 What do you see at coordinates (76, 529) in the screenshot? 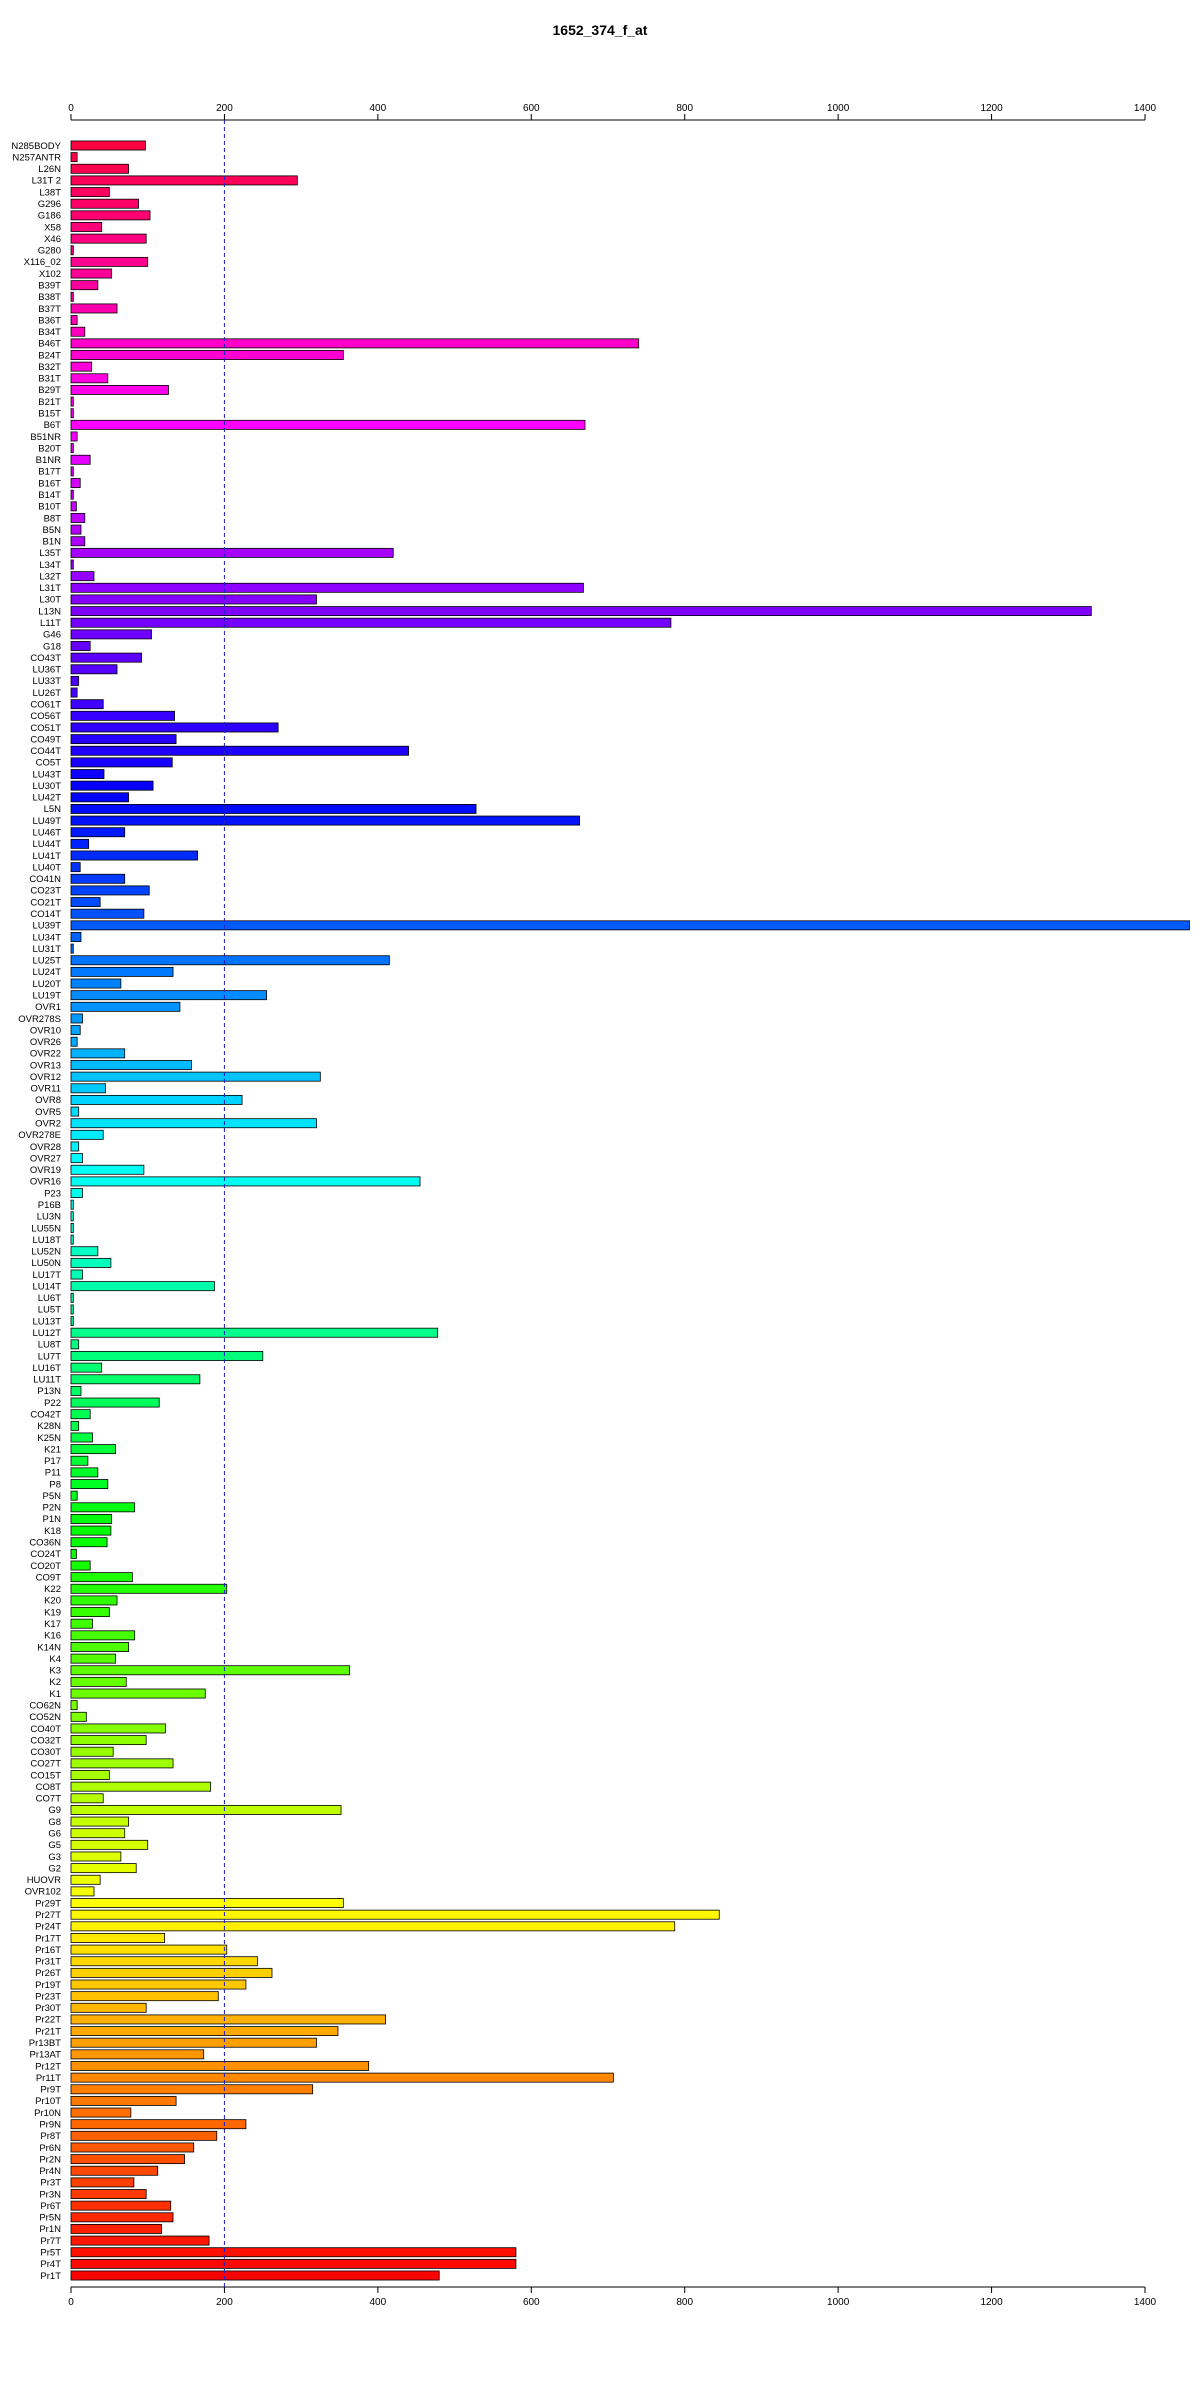
I see `bar-B5N` at bounding box center [76, 529].